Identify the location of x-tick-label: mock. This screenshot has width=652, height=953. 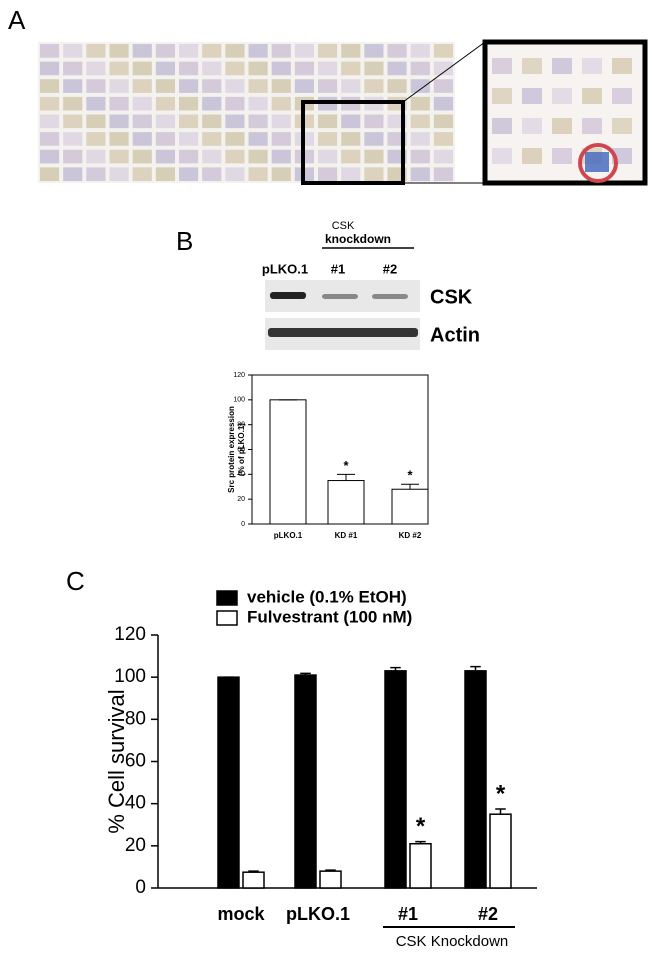
(241, 914).